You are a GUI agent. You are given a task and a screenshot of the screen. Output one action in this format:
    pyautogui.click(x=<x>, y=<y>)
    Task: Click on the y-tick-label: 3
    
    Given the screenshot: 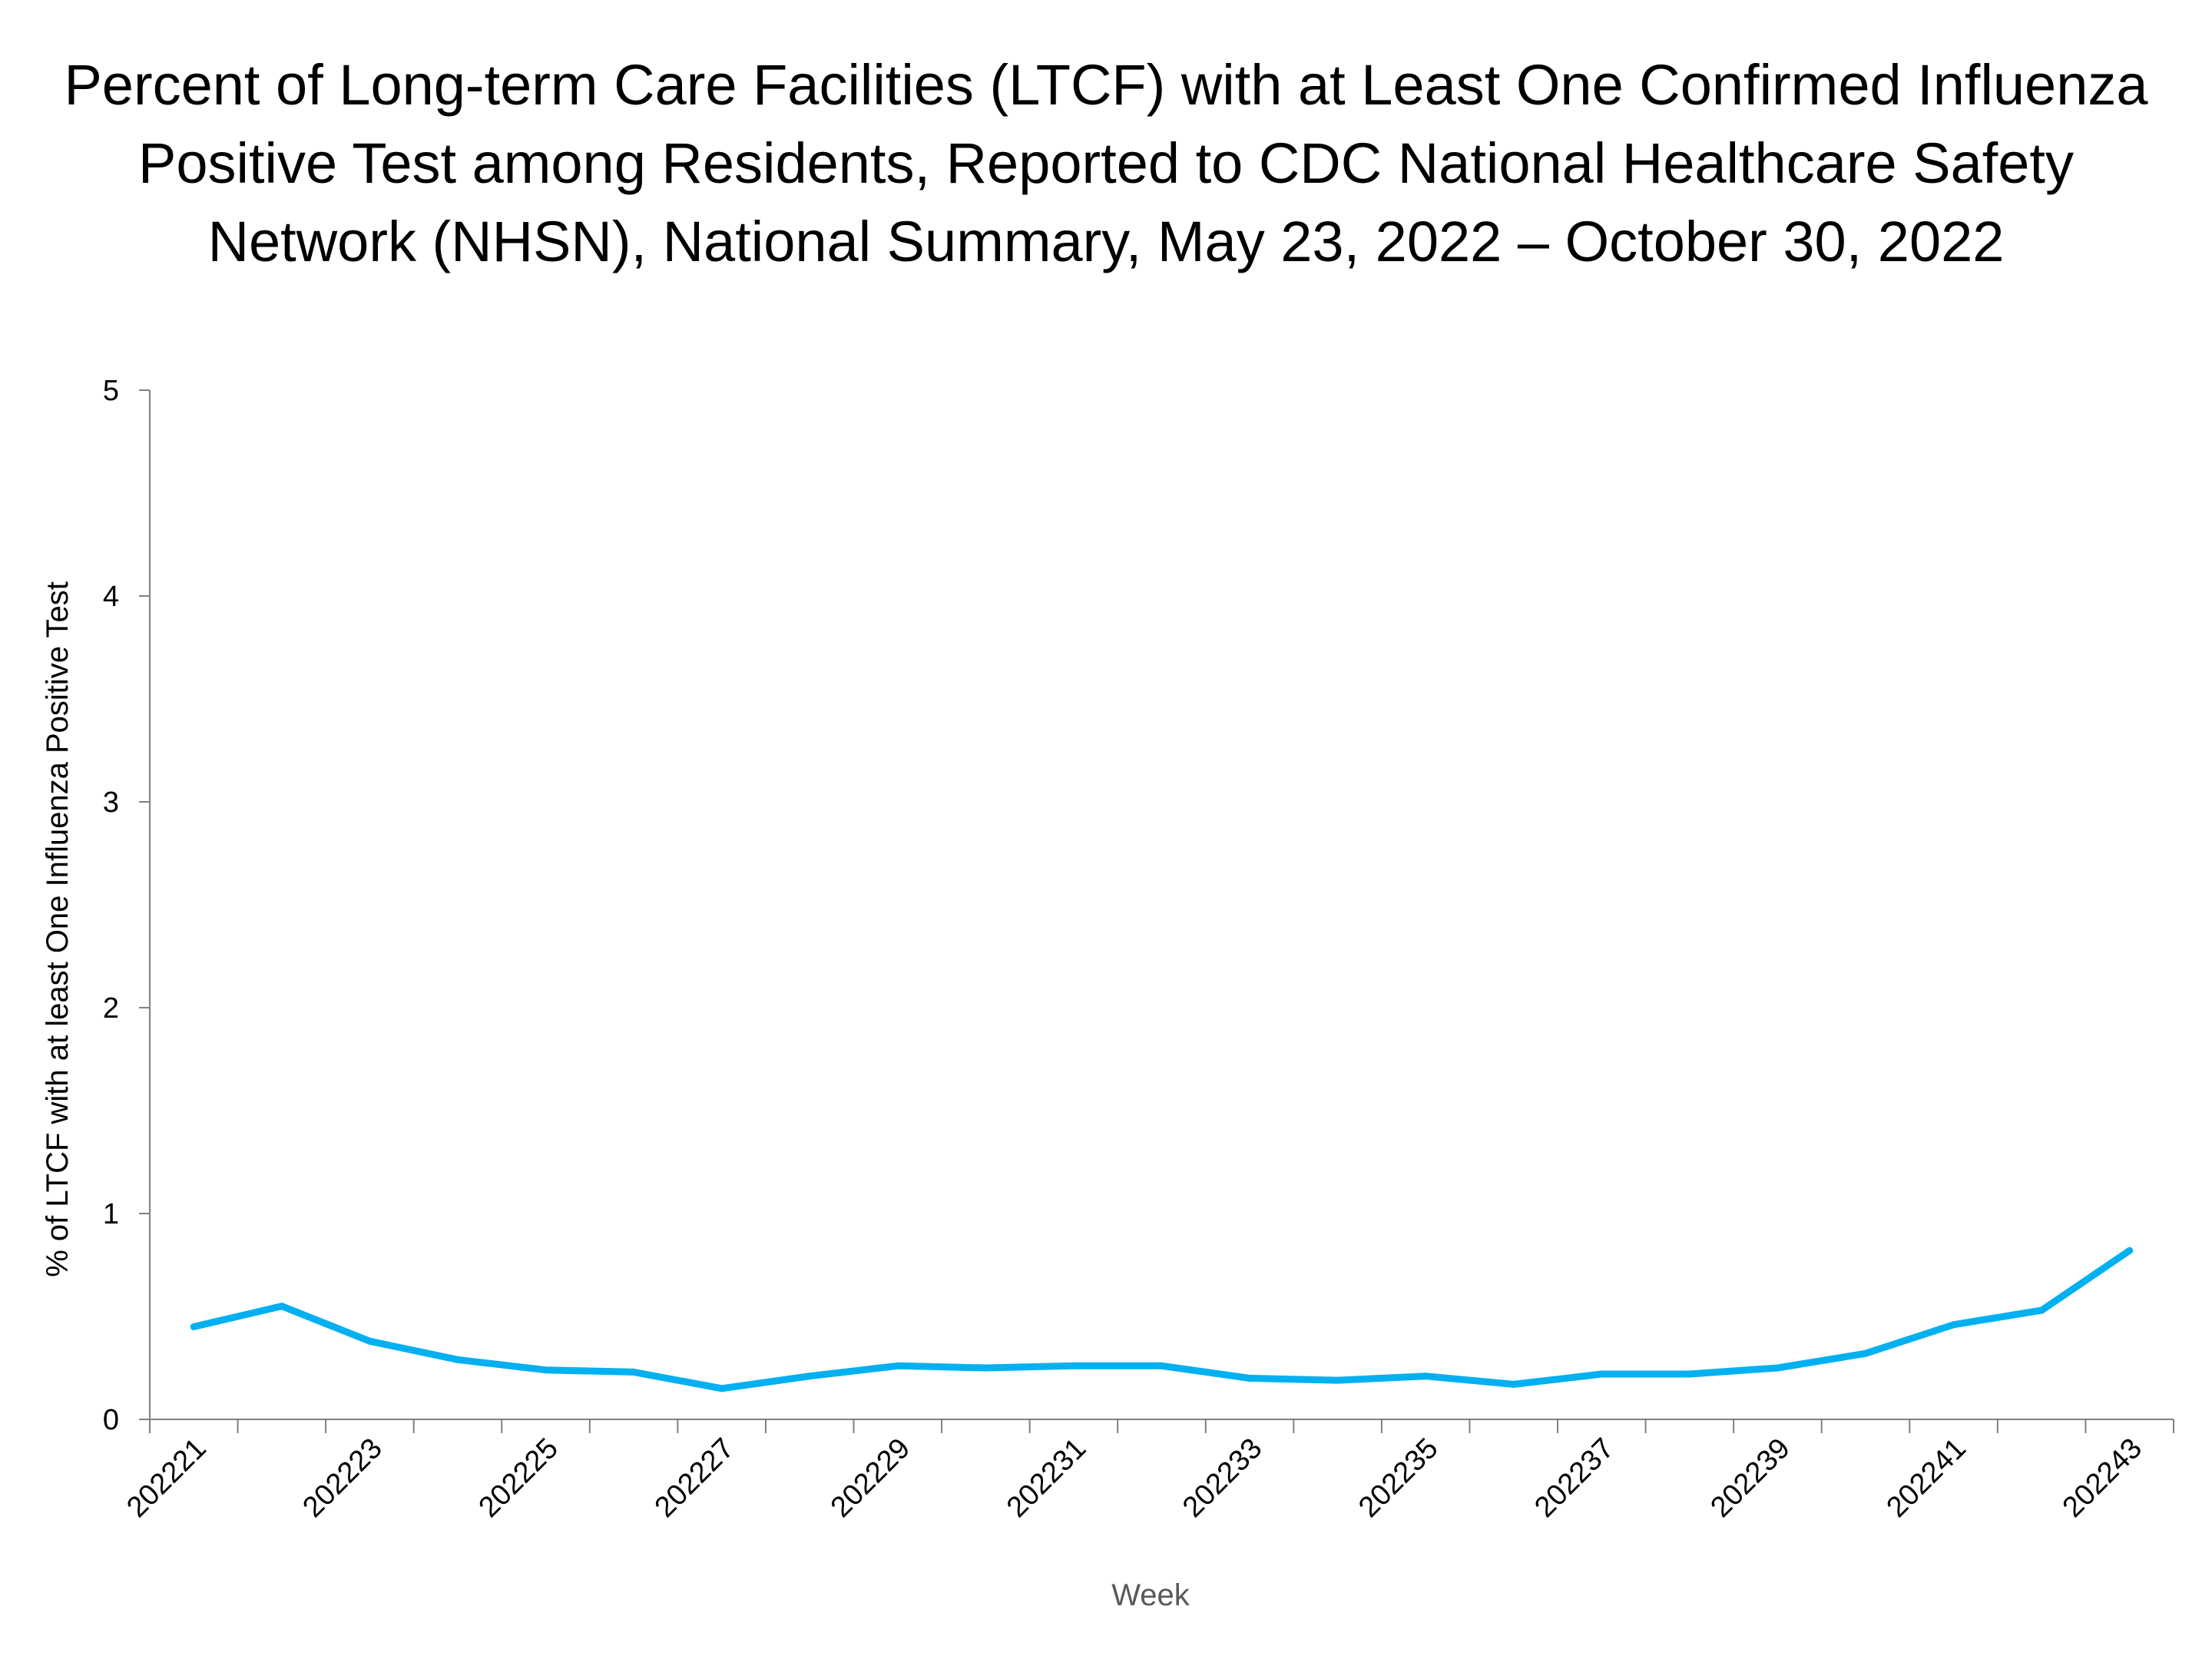 What is the action you would take?
    pyautogui.click(x=111, y=803)
    